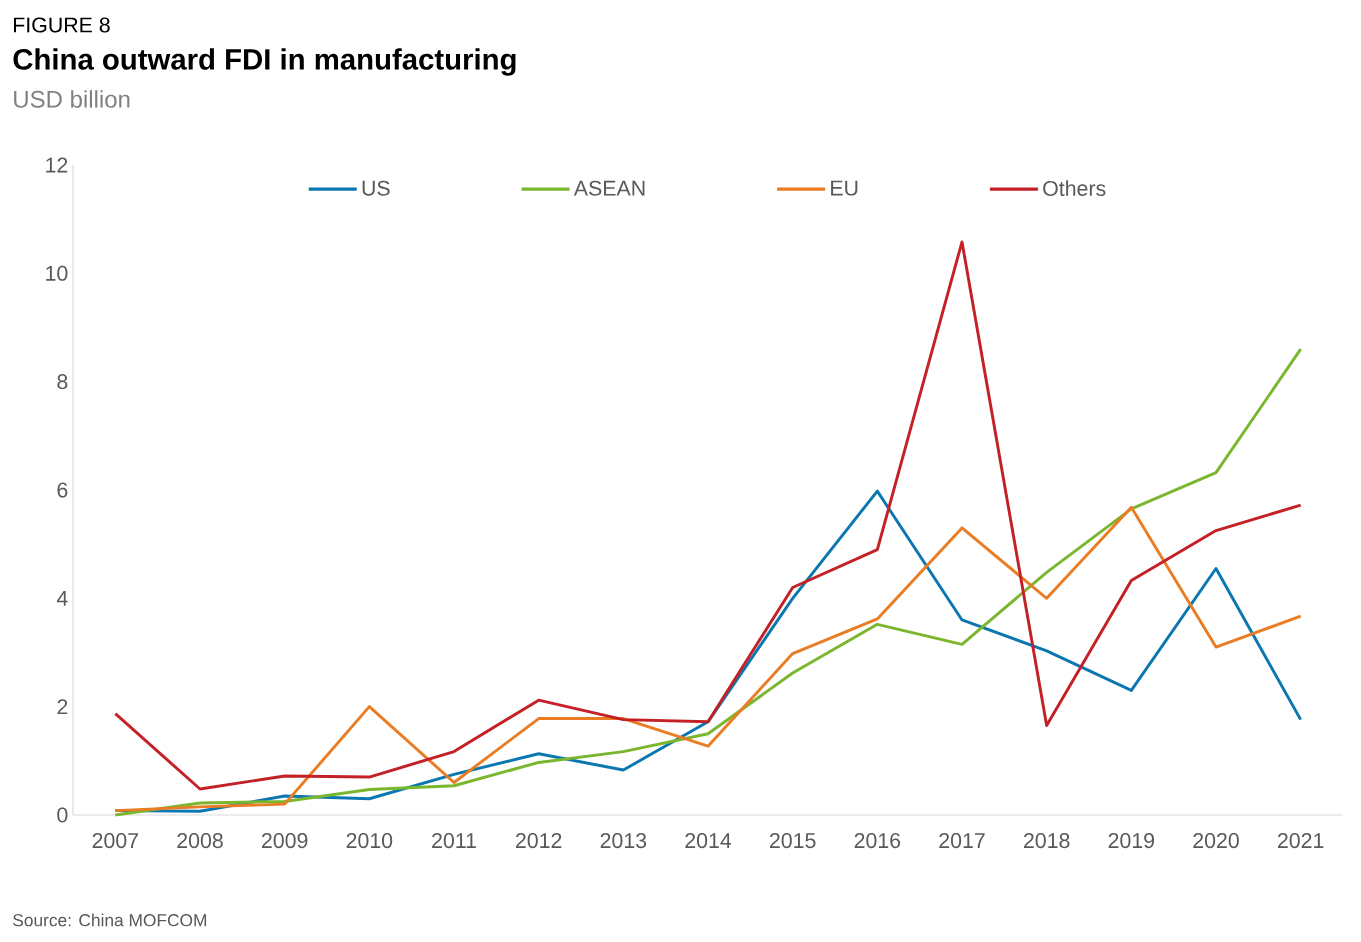 The width and height of the screenshot is (1361, 942). What do you see at coordinates (539, 841) in the screenshot?
I see `x-tick-label: 2012` at bounding box center [539, 841].